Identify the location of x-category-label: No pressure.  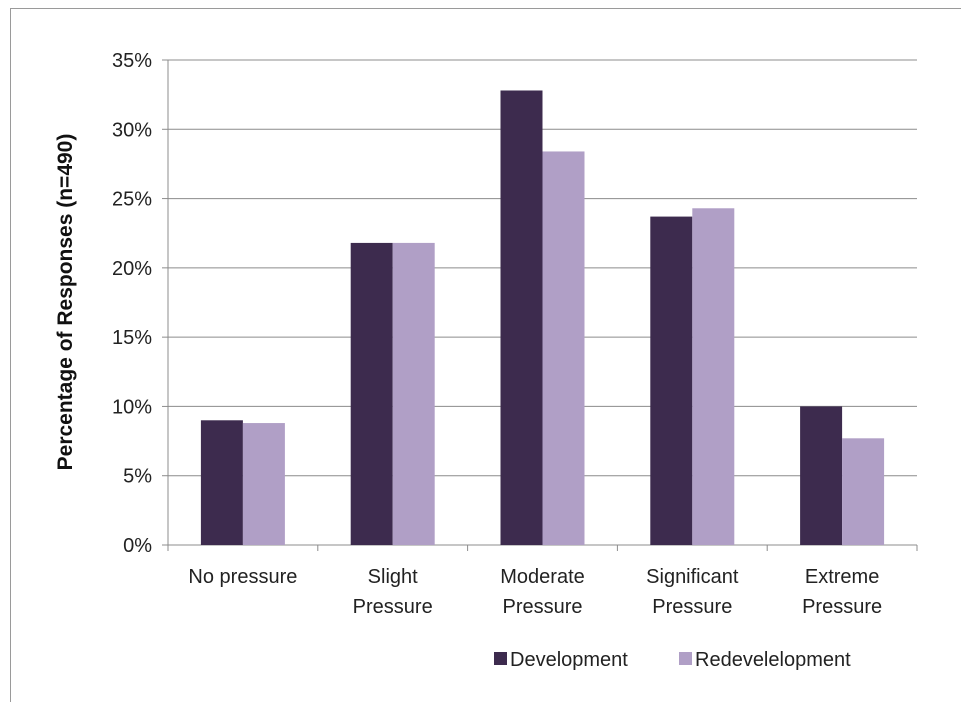
(242, 577).